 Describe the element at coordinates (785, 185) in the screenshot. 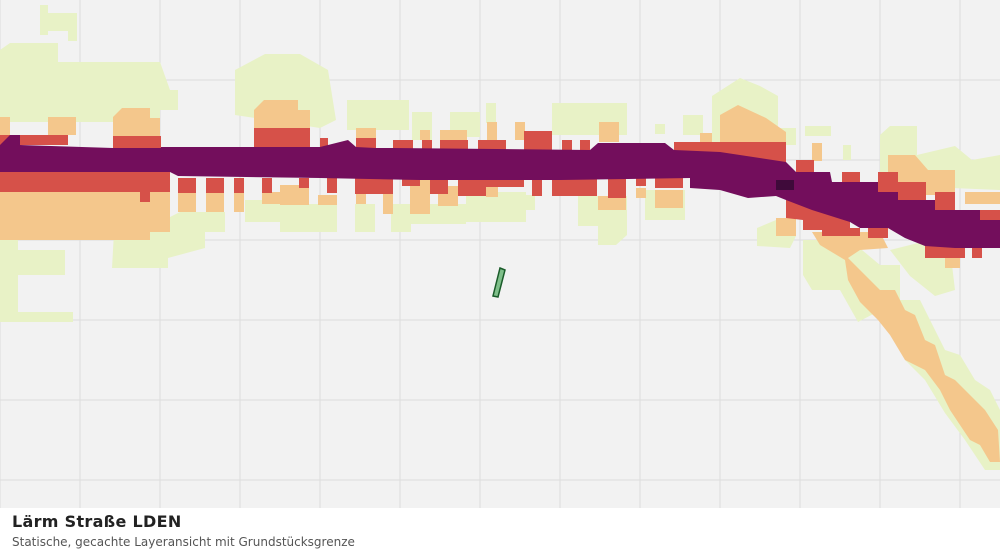

I see `noise-zone-extreme` at that location.